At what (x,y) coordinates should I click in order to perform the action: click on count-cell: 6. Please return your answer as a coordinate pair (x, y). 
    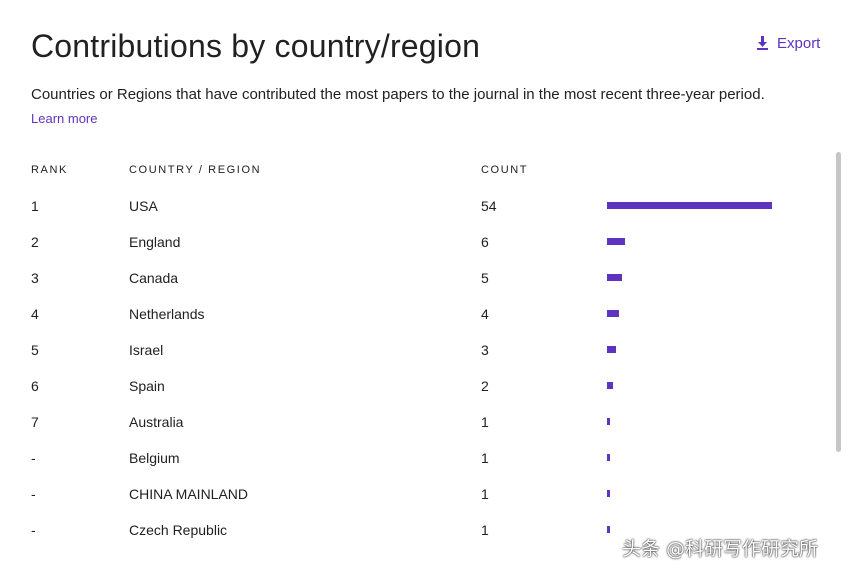
    Looking at the image, I should click on (485, 242).